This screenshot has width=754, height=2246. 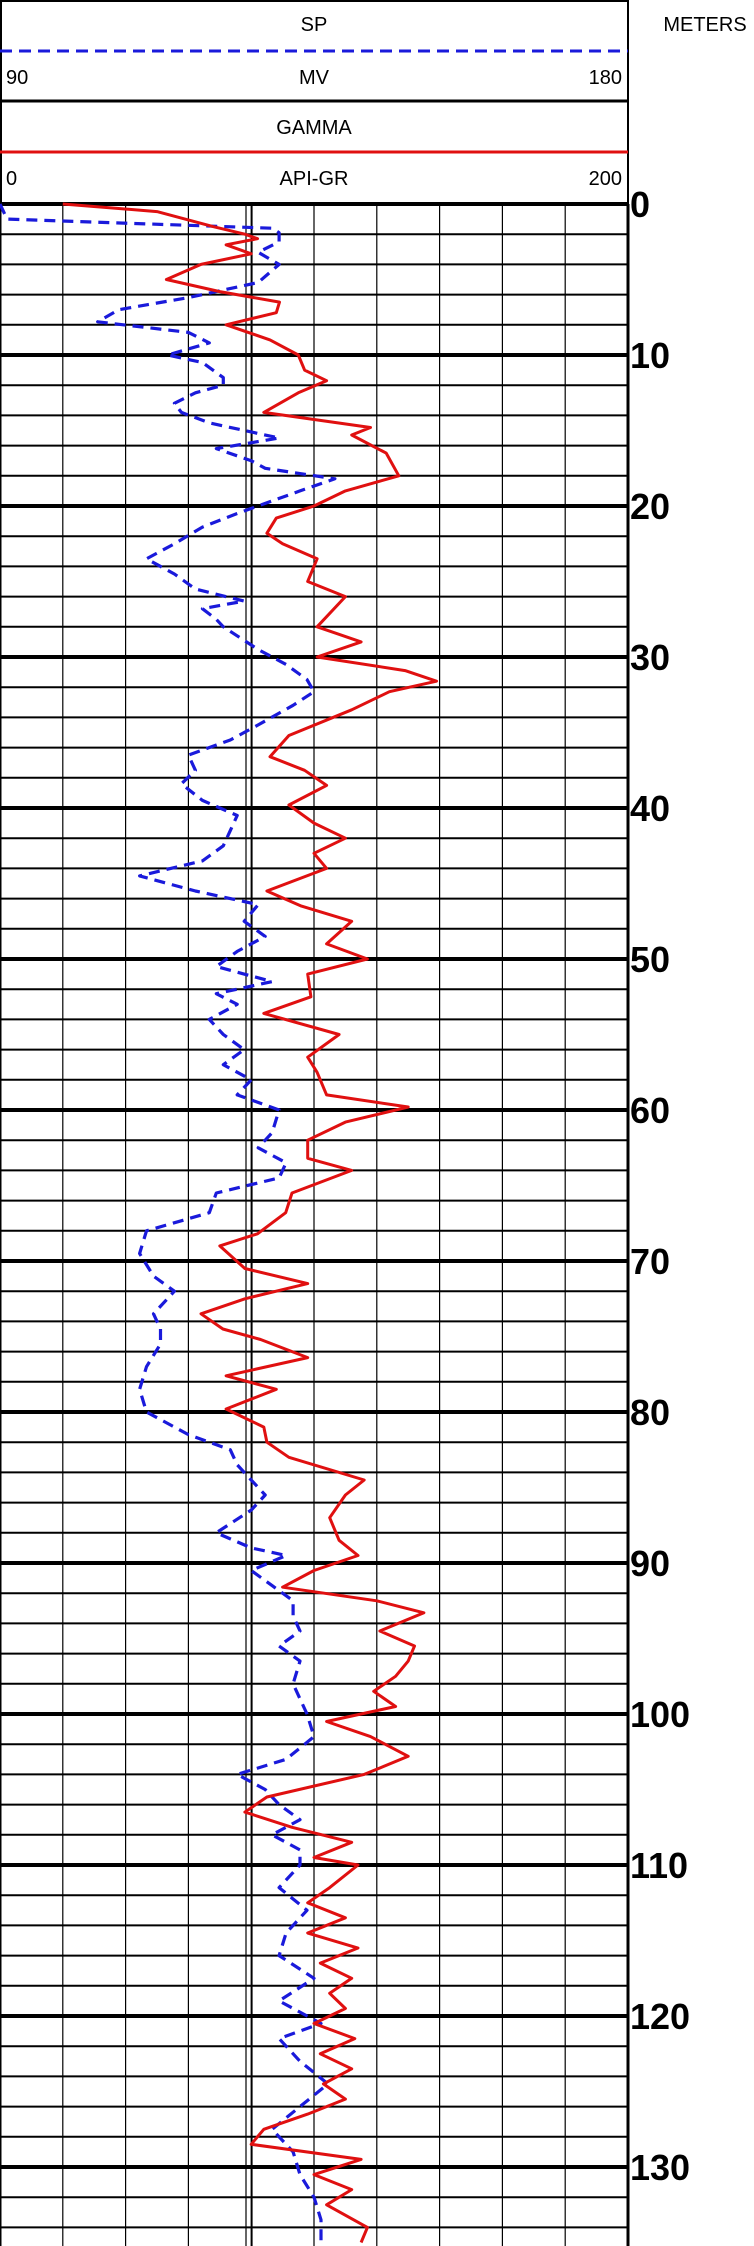 I want to click on depth-axis: 0 10 20 30 40 50 60 70 80 90 100 110 120 130, so click(x=660, y=1186).